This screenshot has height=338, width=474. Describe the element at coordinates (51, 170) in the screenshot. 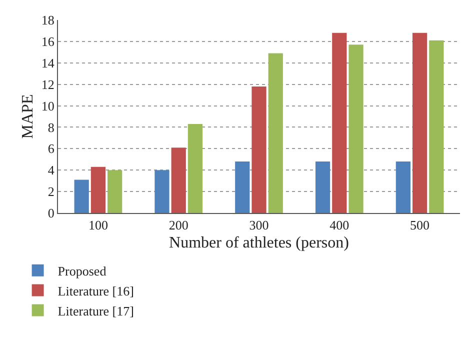

I see `y-tick-label: 4` at that location.